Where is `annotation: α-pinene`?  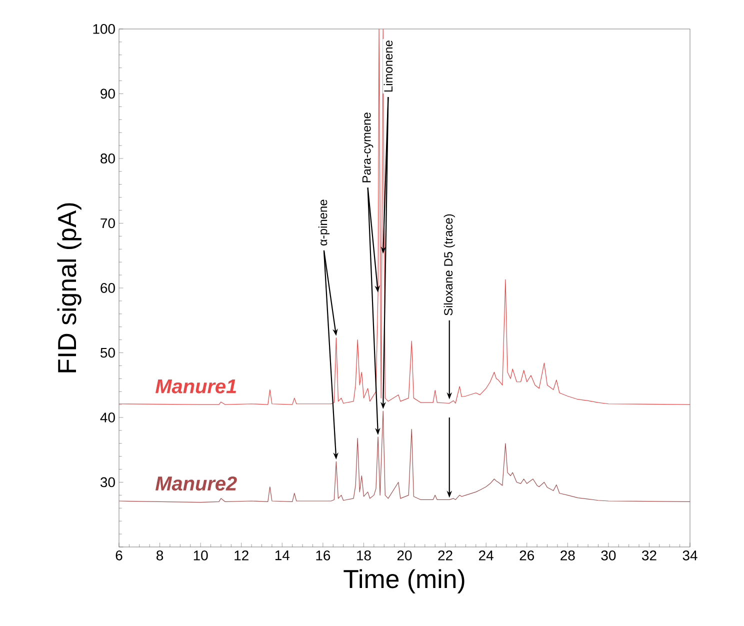
annotation: α-pinene is located at coordinates (324, 223).